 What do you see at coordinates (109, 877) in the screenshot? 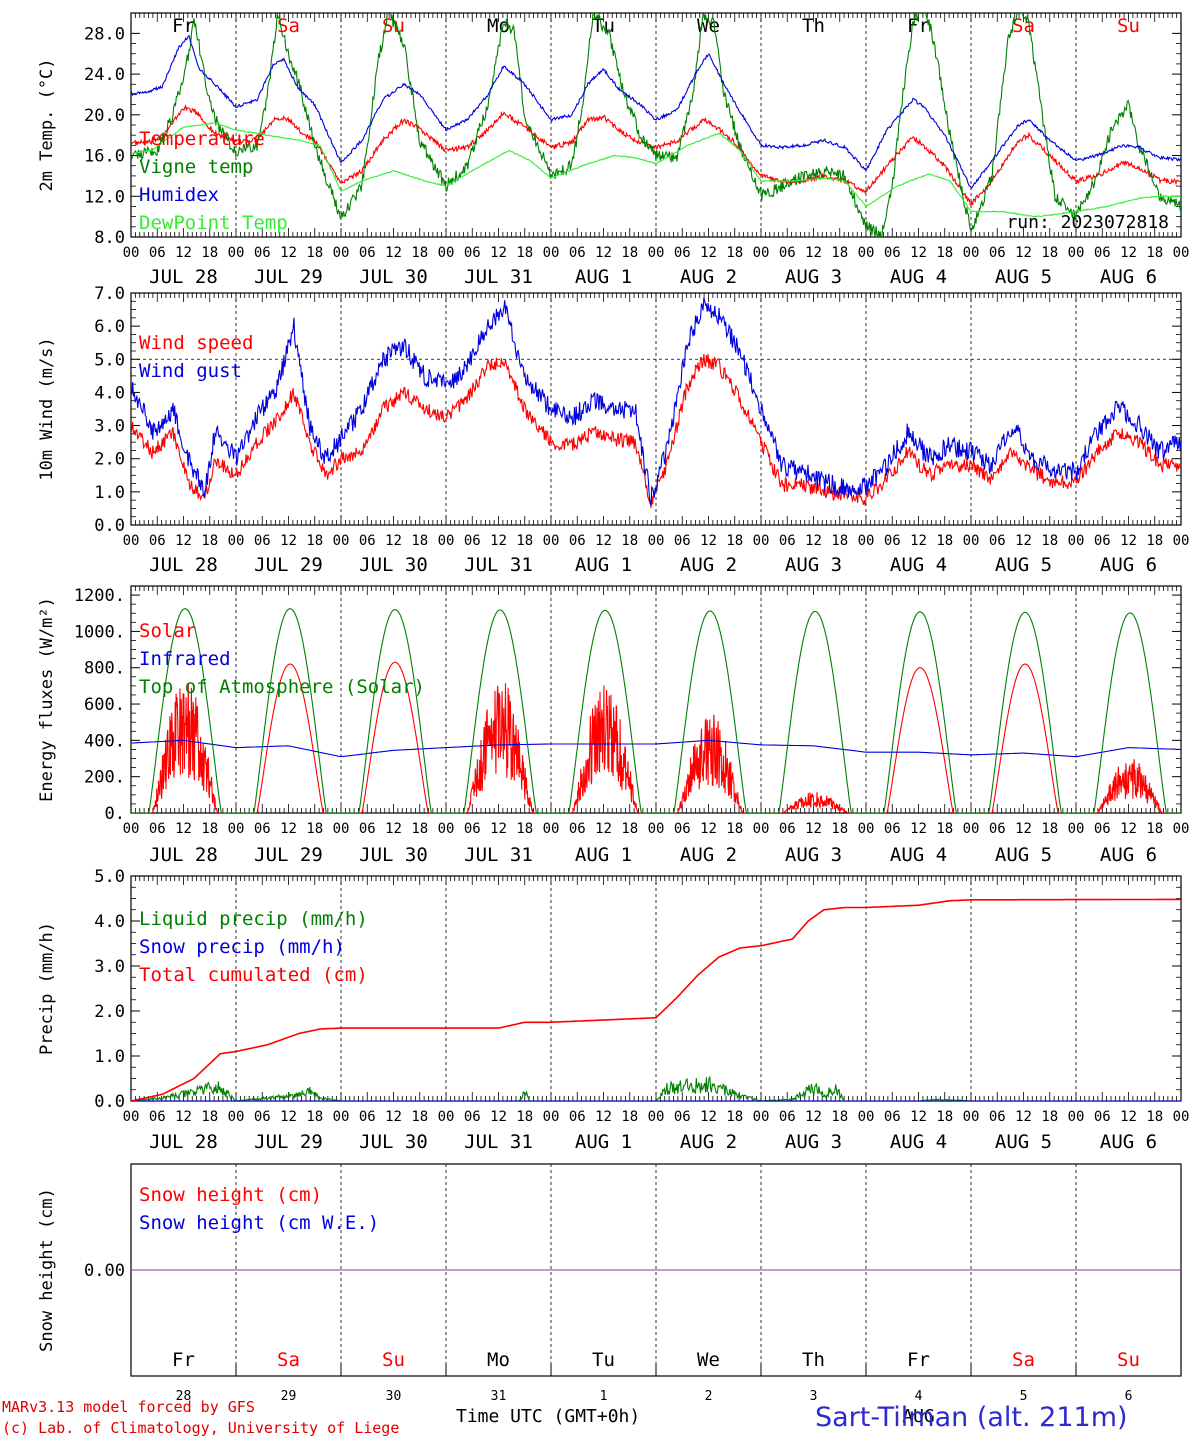
I see `y-tick-label: 5.0` at bounding box center [109, 877].